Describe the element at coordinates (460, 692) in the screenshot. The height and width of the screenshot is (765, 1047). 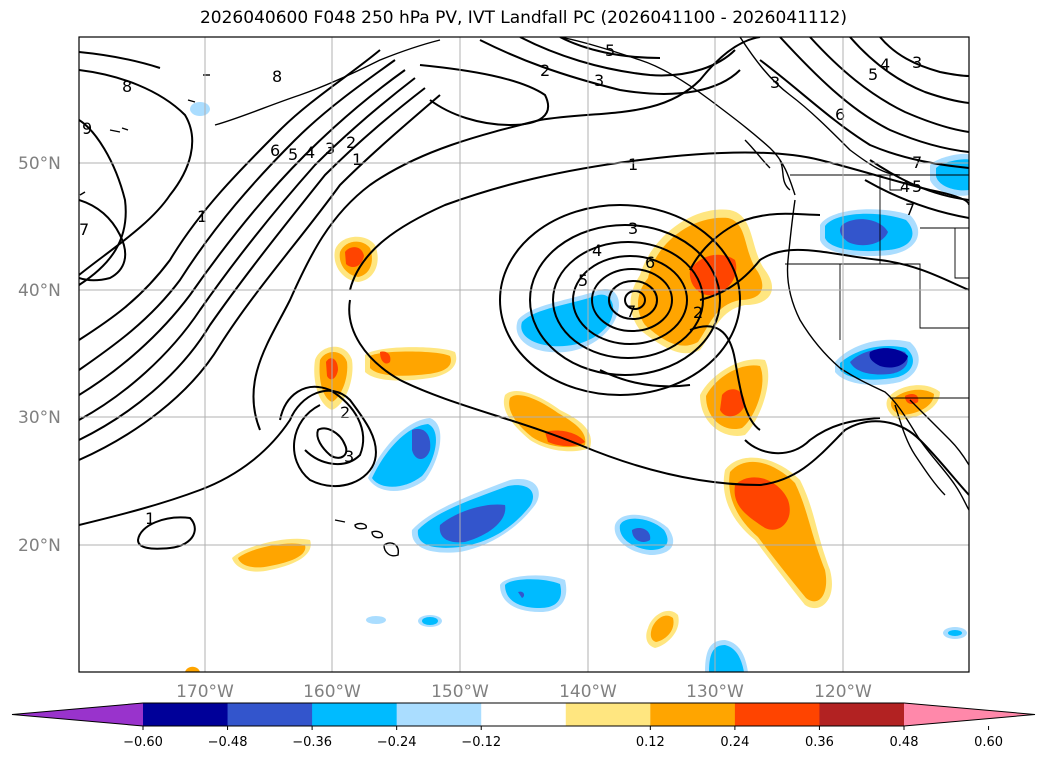
I see `lon-label-150w: 150°W` at that location.